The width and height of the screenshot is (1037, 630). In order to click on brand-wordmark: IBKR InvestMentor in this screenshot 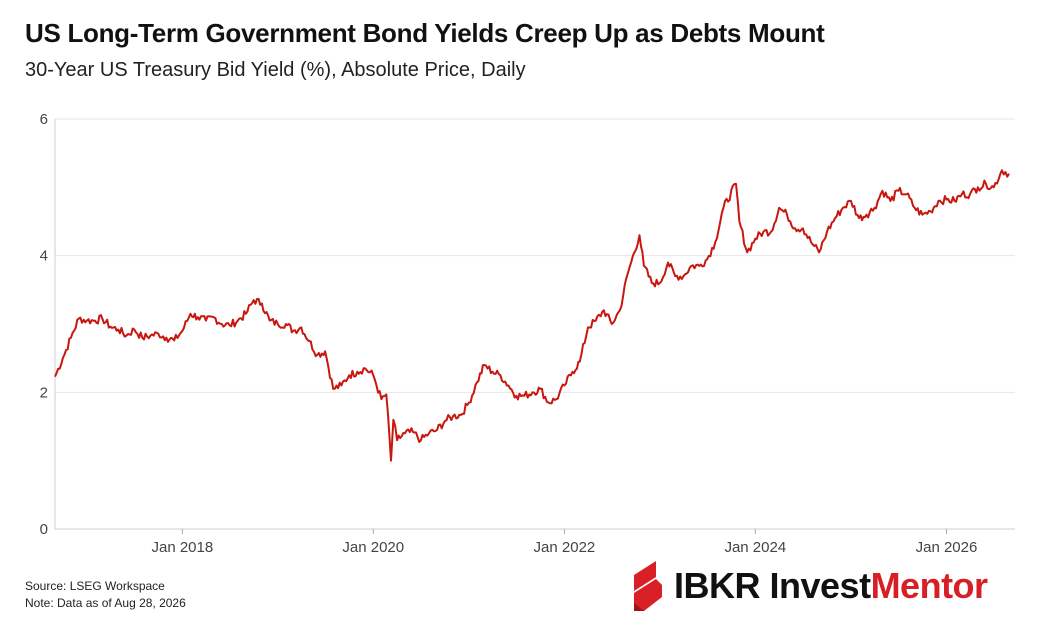, I will do `click(831, 586)`.